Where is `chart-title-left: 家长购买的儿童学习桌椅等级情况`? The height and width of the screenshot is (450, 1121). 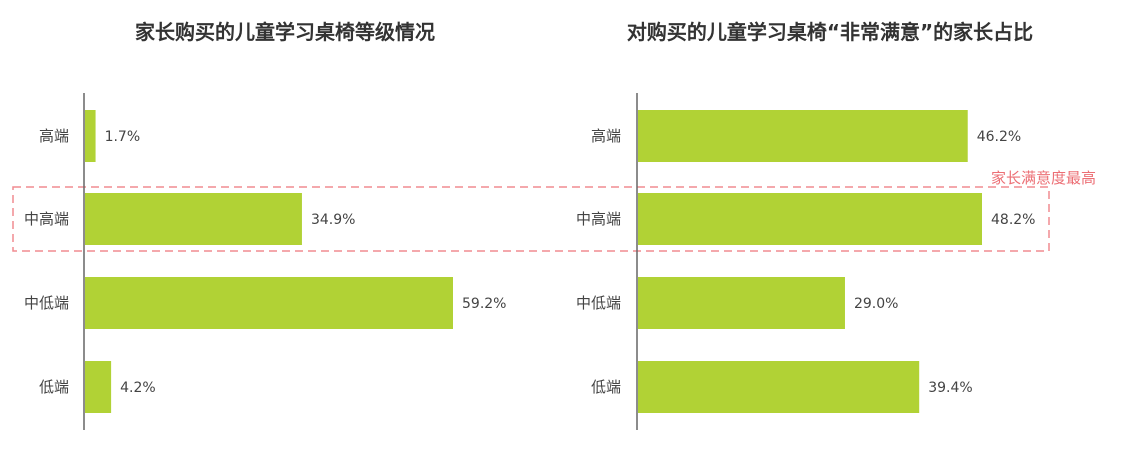
chart-title-left: 家长购买的儿童学习桌椅等级情况 is located at coordinates (285, 32).